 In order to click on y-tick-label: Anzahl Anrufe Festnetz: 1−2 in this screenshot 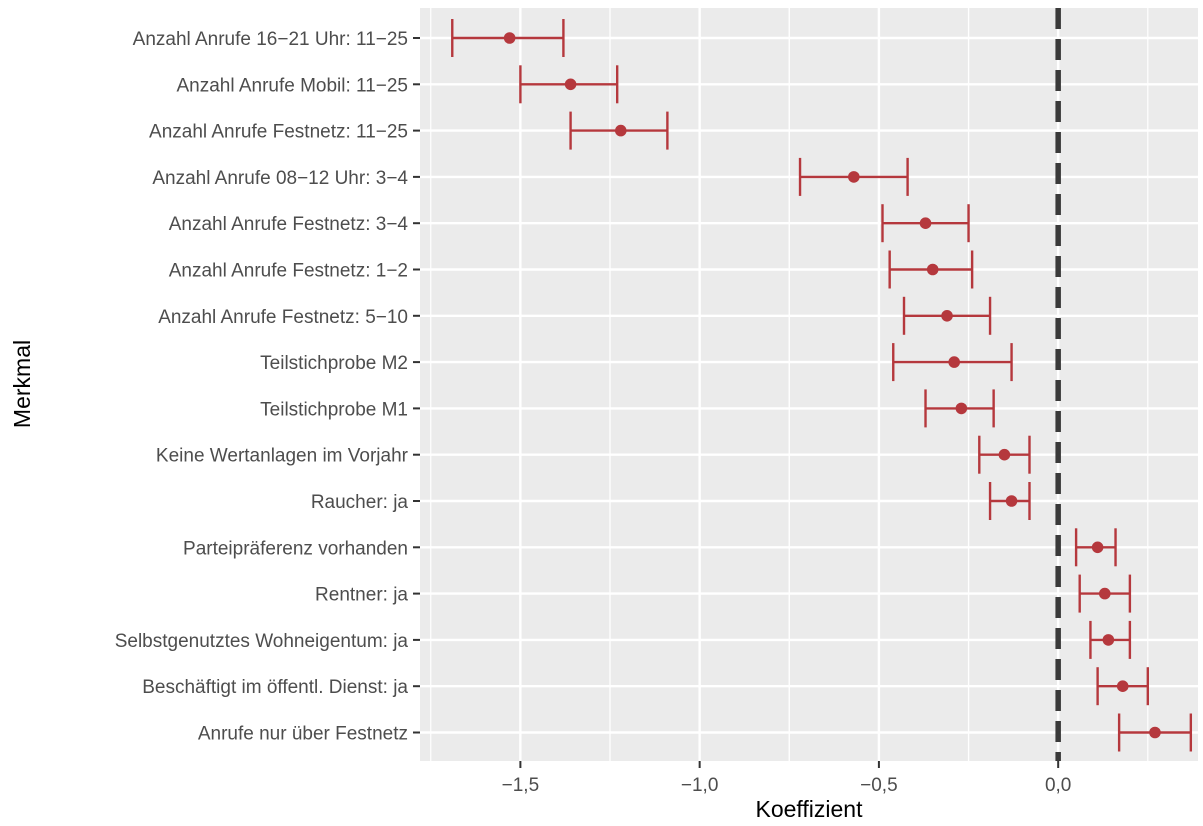, I will do `click(288, 271)`.